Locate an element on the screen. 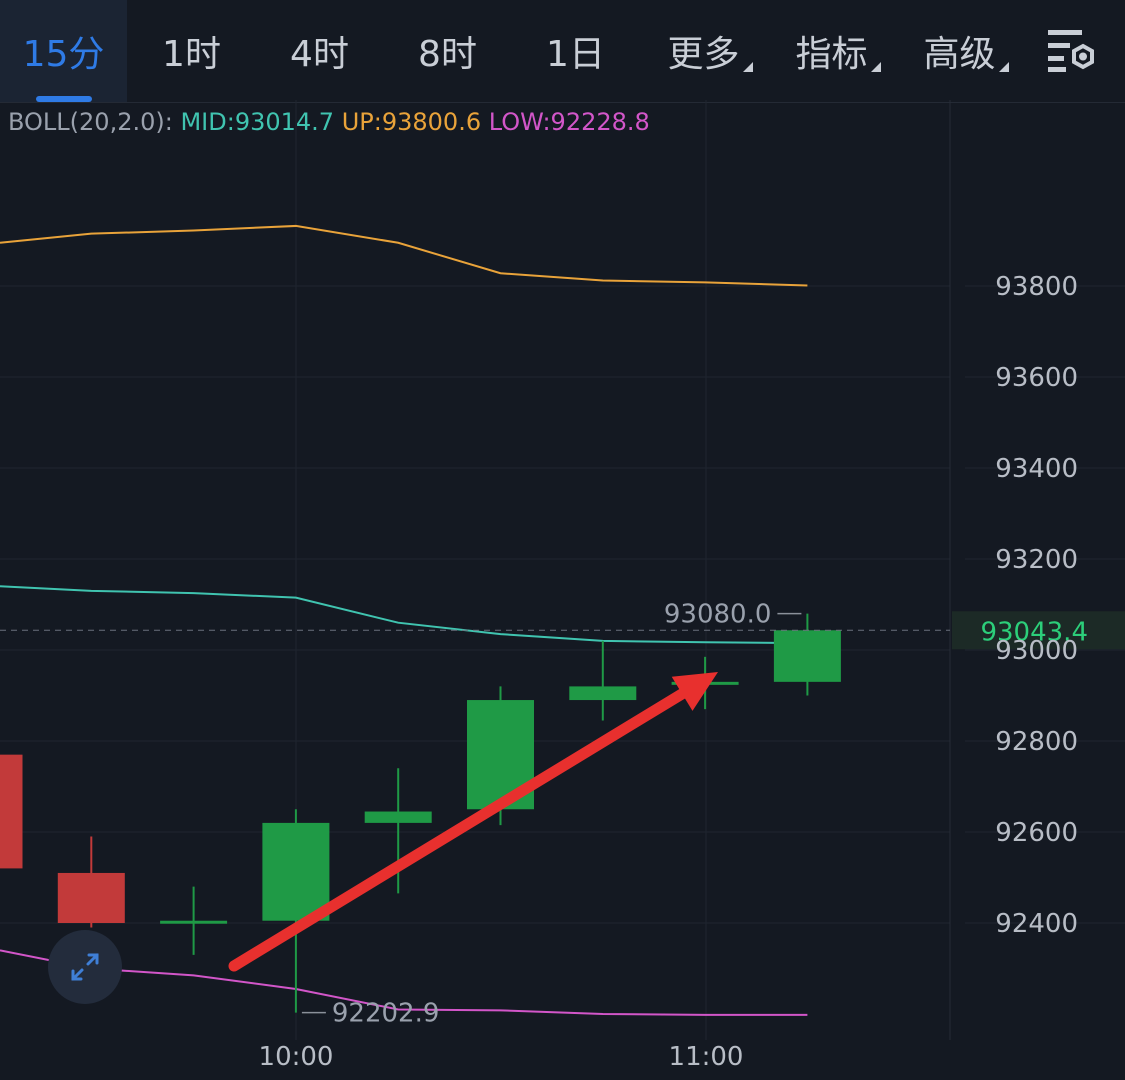  tab-5: 1日 is located at coordinates (575, 51).